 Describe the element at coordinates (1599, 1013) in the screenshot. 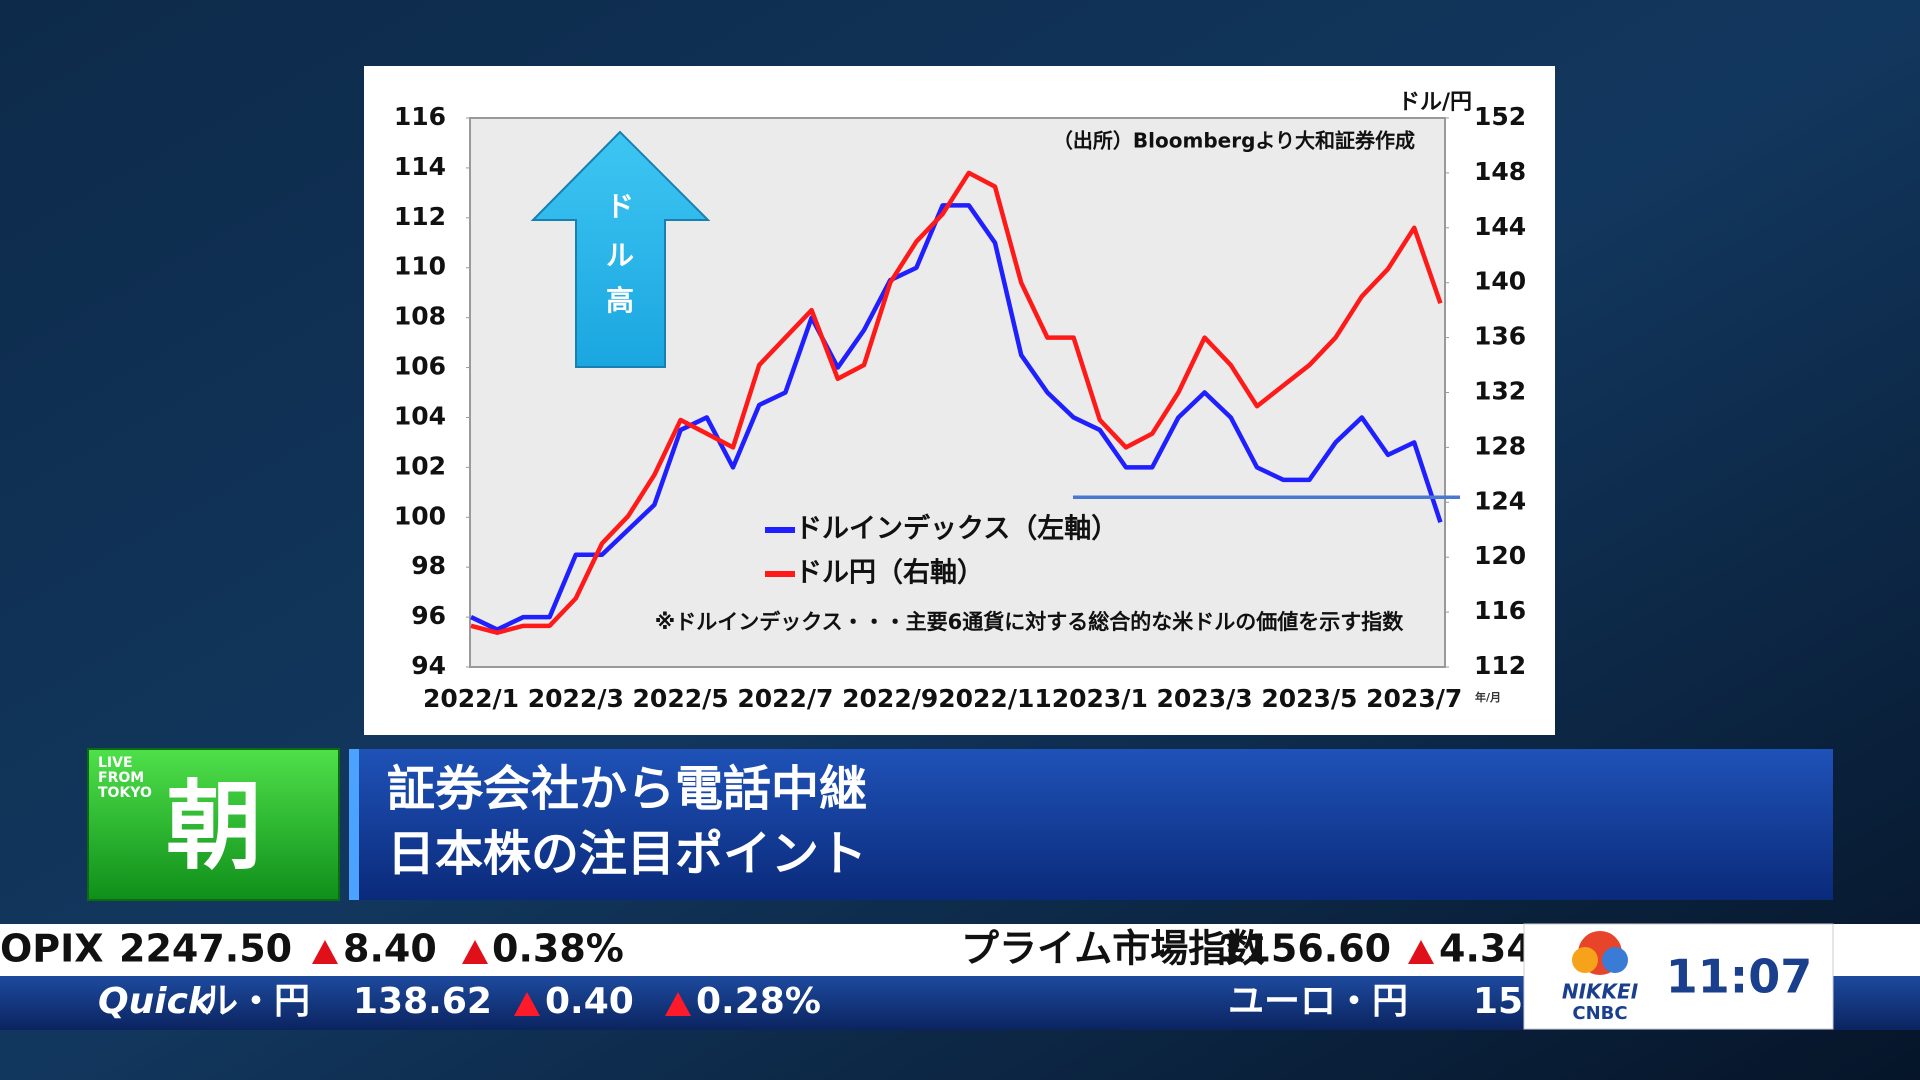

I see `logo-text: CNBC` at that location.